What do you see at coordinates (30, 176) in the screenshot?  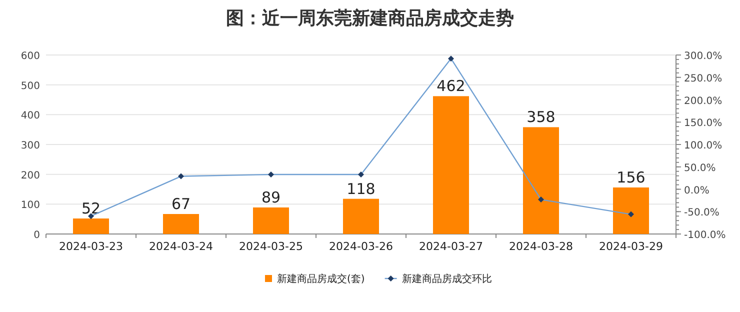 I see `y-tick-label: 200` at bounding box center [30, 176].